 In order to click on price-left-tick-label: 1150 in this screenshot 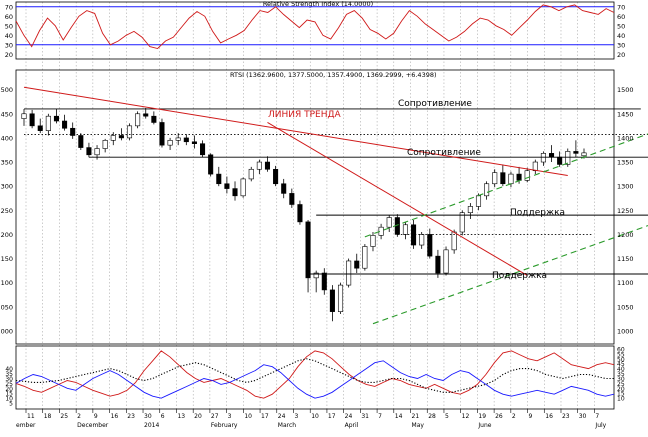, I will do `click(6, 259)`.